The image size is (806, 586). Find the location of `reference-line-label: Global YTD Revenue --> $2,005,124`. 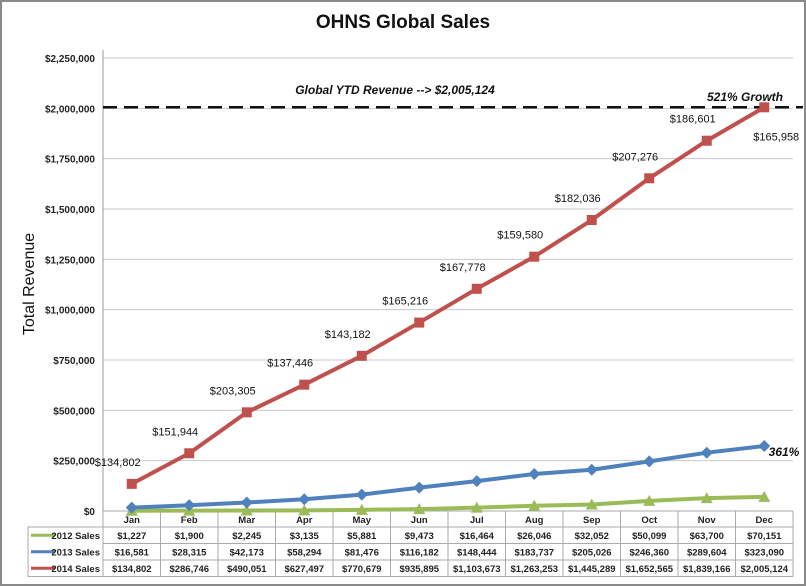

reference-line-label: Global YTD Revenue --> $2,005,124 is located at coordinates (395, 90).